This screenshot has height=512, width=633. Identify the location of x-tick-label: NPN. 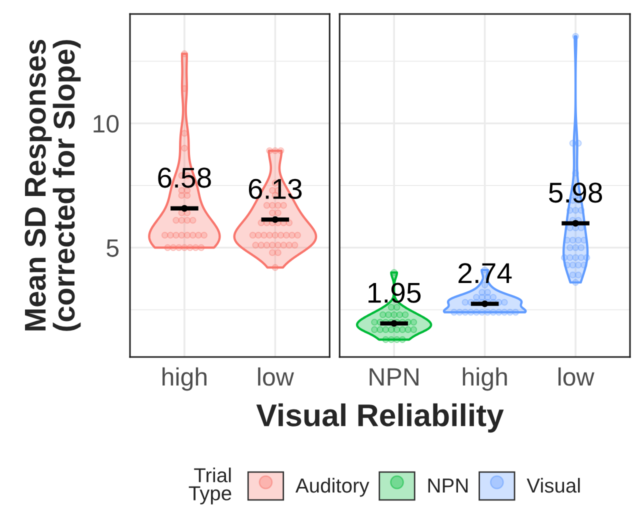
(394, 377).